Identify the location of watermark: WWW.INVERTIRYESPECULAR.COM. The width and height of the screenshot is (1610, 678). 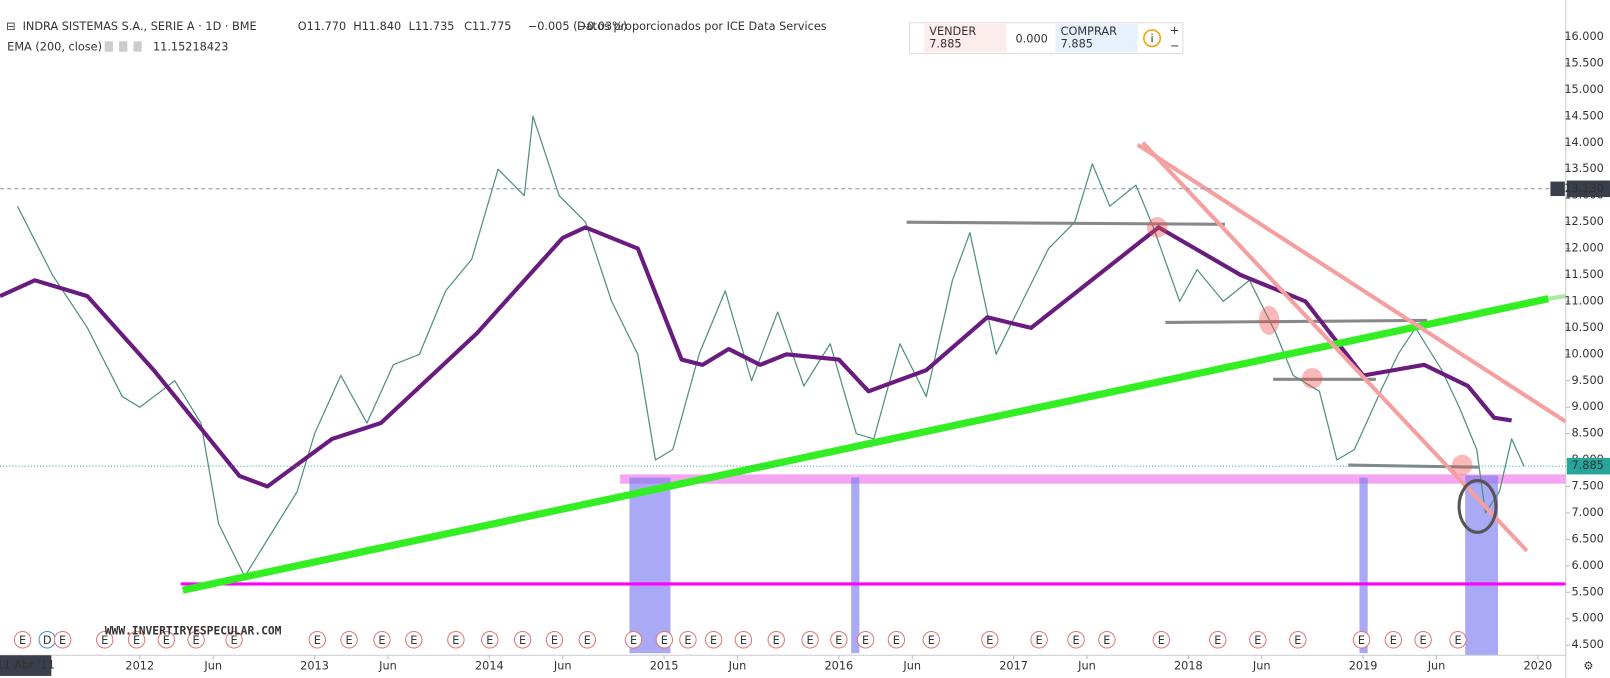
(193, 630).